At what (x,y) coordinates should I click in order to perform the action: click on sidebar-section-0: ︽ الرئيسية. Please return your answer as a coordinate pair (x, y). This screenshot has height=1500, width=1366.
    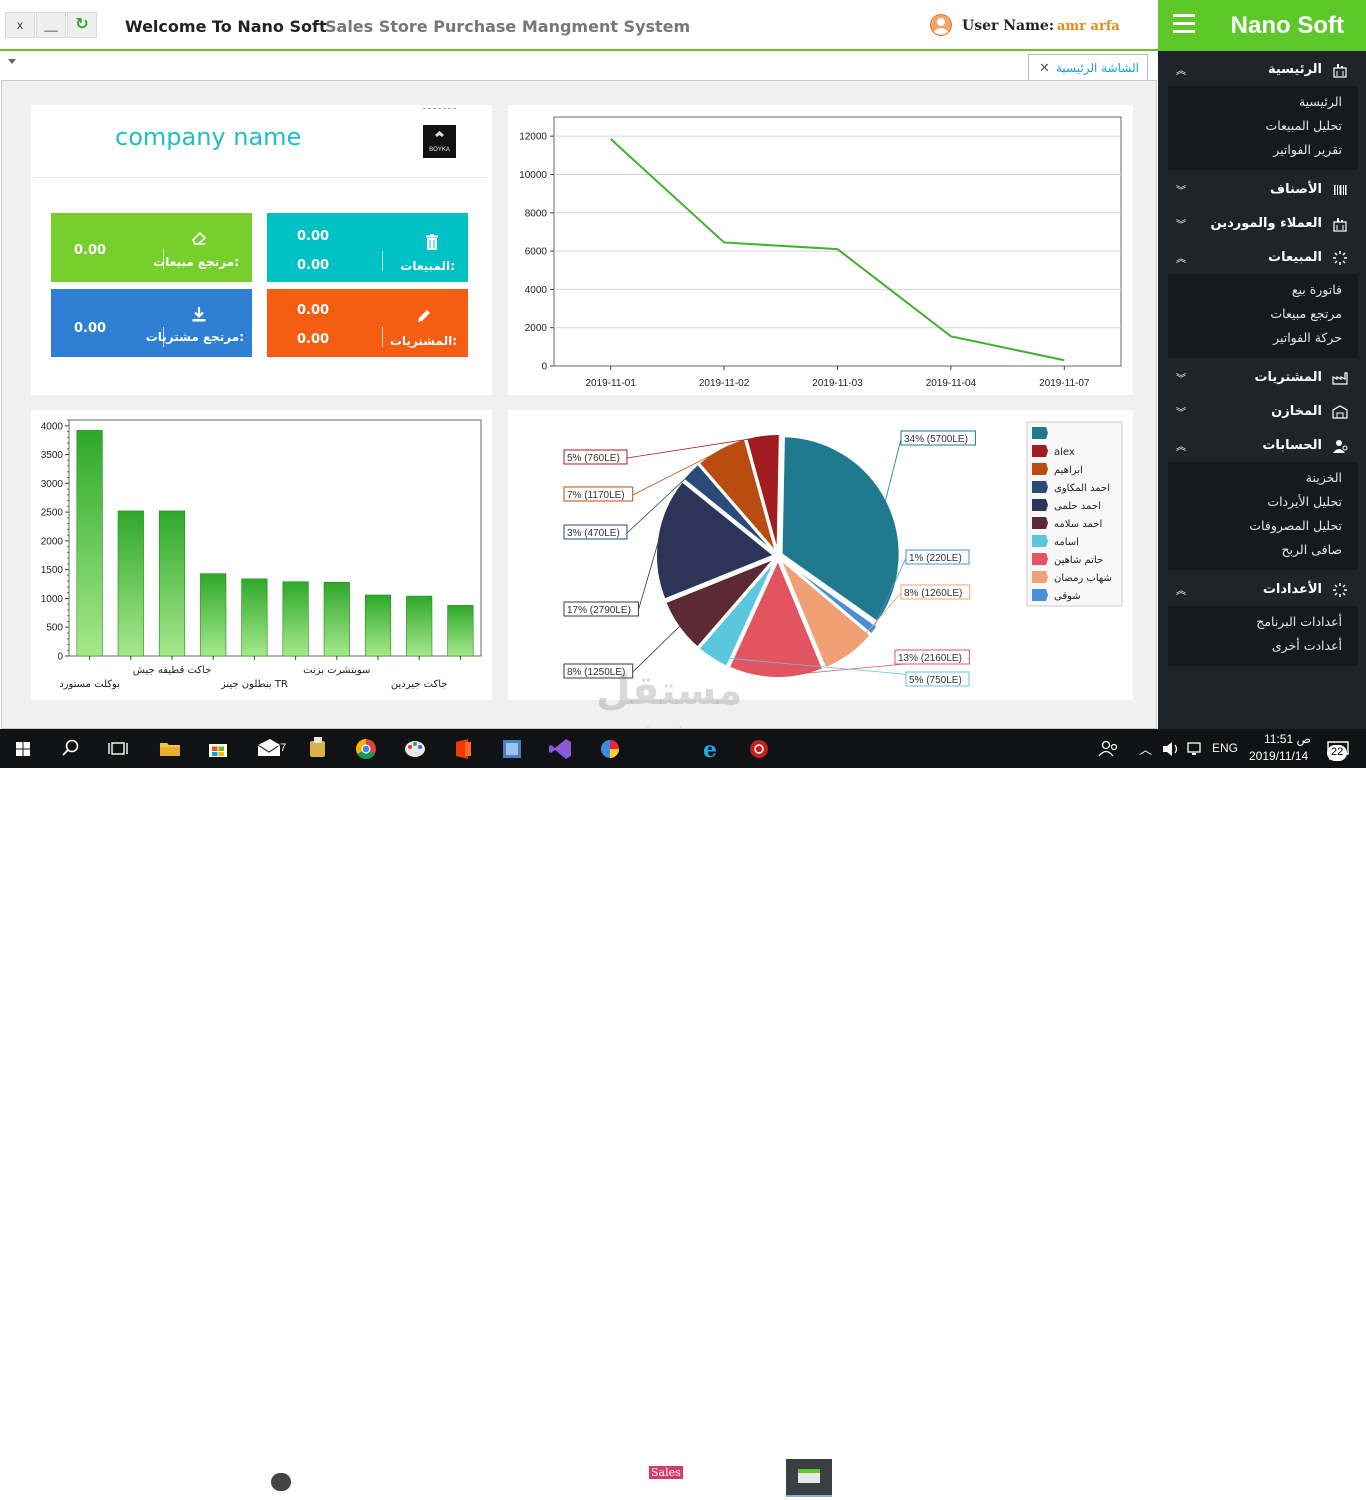
    Looking at the image, I should click on (1263, 70).